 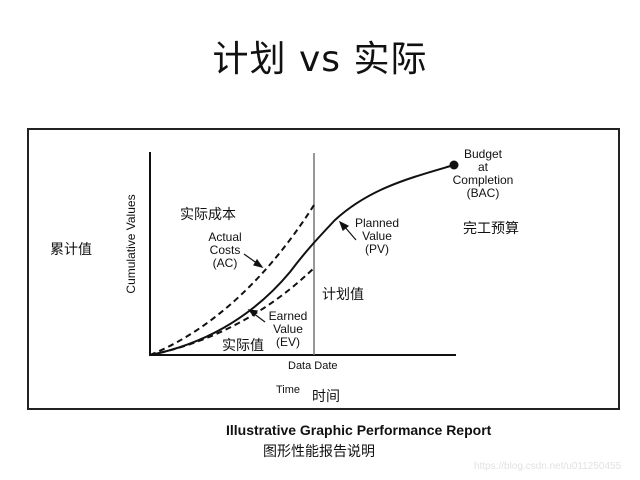 What do you see at coordinates (454, 165) in the screenshot?
I see `bac-point` at bounding box center [454, 165].